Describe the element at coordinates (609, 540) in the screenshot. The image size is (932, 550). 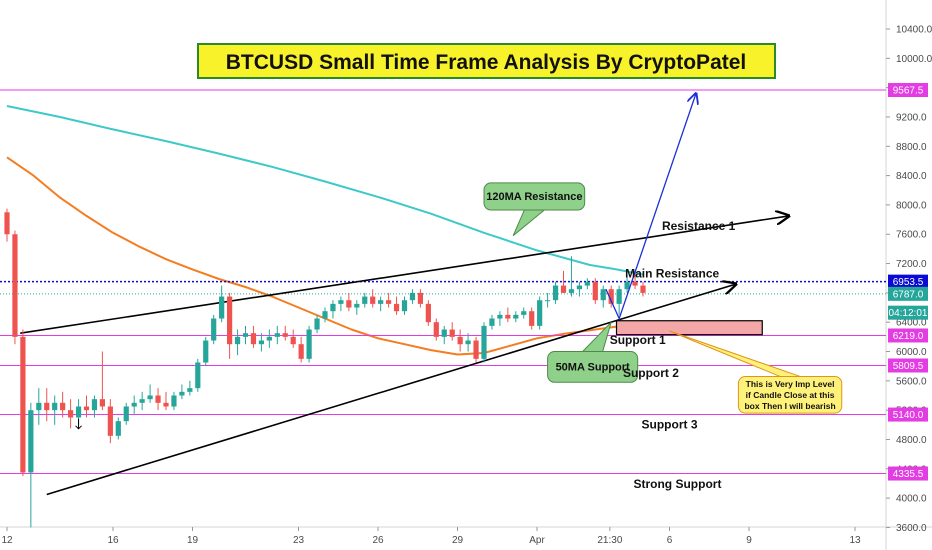
I see `time-tick-label: 21:30` at that location.